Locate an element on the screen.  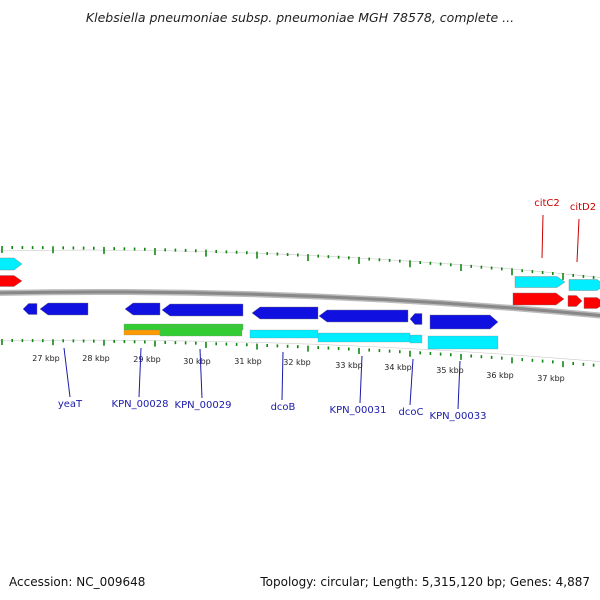
axis-label: 35 kbp is located at coordinates (450, 370).